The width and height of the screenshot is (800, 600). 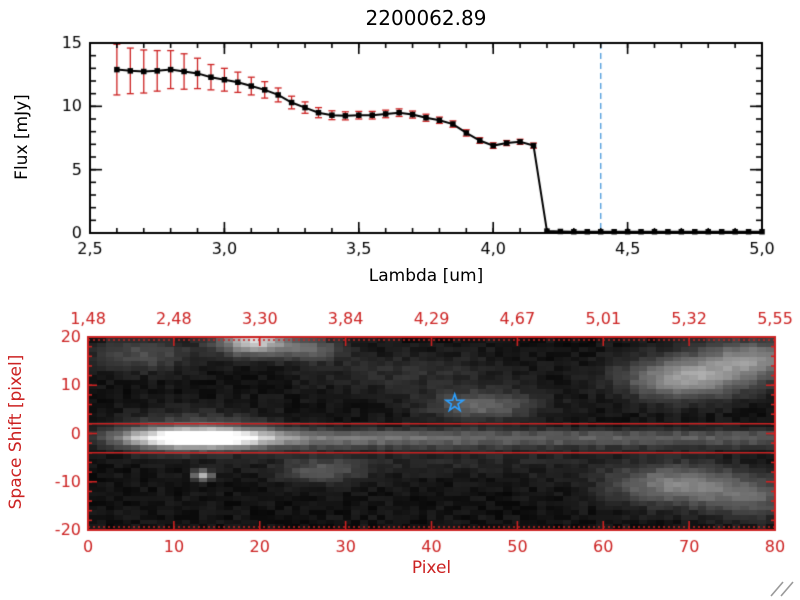 What do you see at coordinates (426, 276) in the screenshot?
I see `lambda-axis-label: Lambda [um]` at bounding box center [426, 276].